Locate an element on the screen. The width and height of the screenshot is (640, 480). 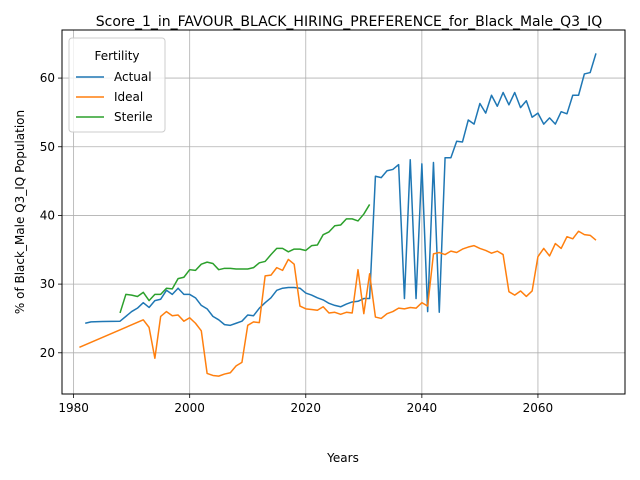
legend-entries: Actual Ideal Sterile is located at coordinates (114, 97).